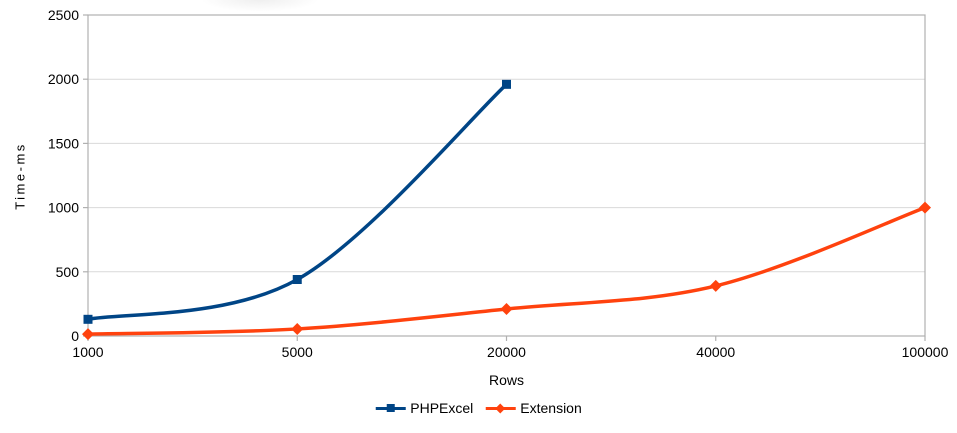  Describe the element at coordinates (87, 352) in the screenshot. I see `x-tick-label: 1000` at that location.